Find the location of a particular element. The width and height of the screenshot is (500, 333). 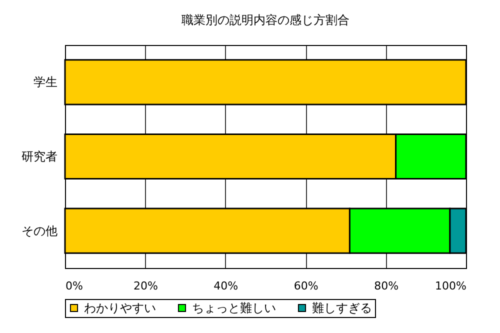

legend-label: 難しすぎる is located at coordinates (342, 308).